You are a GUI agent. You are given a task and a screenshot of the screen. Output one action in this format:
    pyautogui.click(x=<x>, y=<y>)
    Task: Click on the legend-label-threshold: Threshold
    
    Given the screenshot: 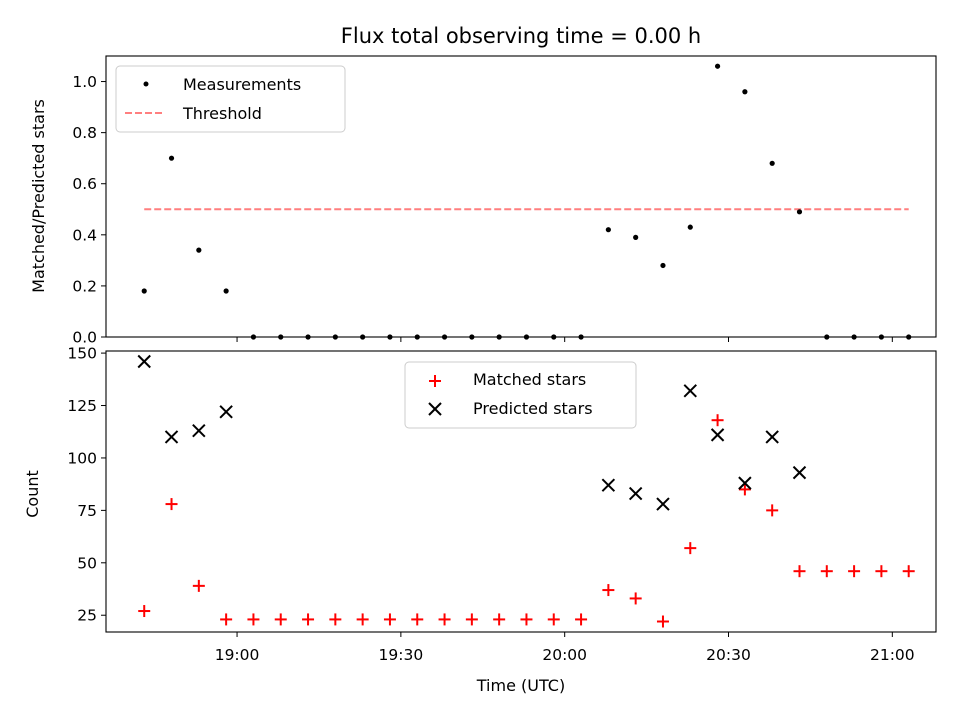 What is the action you would take?
    pyautogui.click(x=222, y=113)
    